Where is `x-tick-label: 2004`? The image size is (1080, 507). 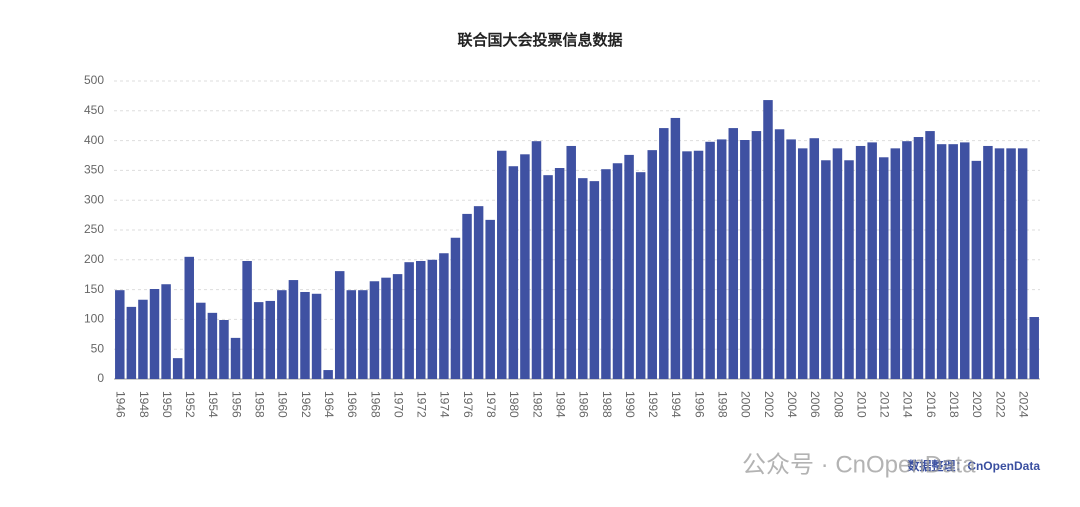 x-tick-label: 2004 is located at coordinates (792, 404).